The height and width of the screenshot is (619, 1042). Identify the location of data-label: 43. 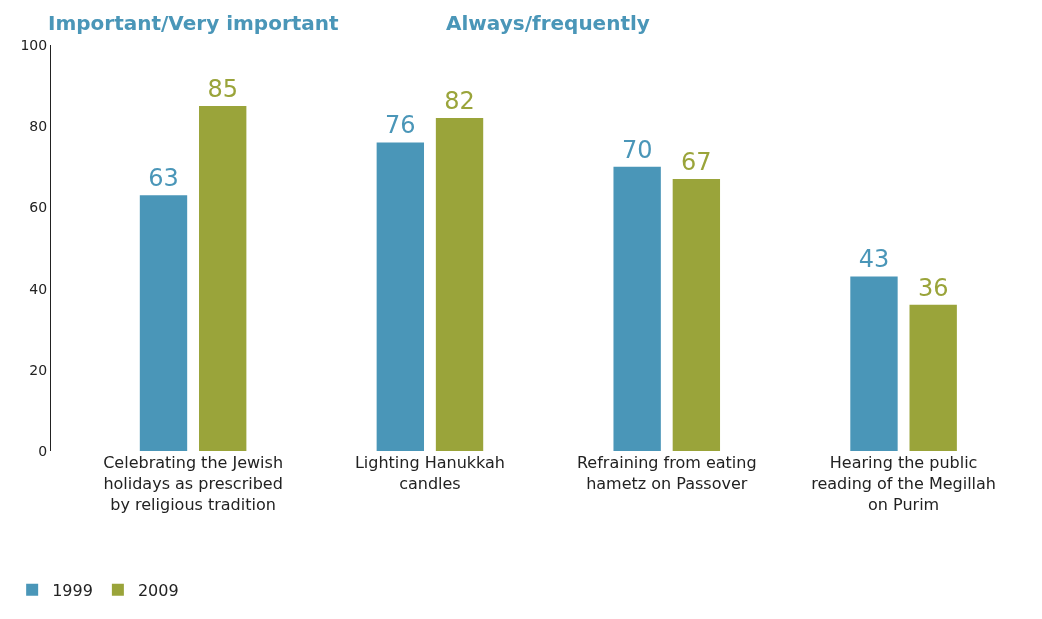
(874, 259).